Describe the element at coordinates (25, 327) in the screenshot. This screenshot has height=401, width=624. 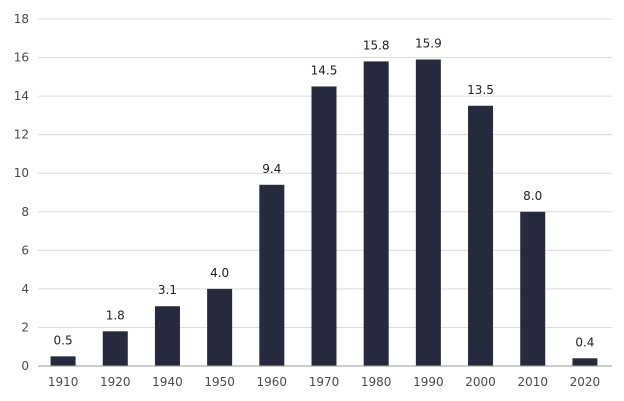
I see `y-tick-label: 2` at that location.